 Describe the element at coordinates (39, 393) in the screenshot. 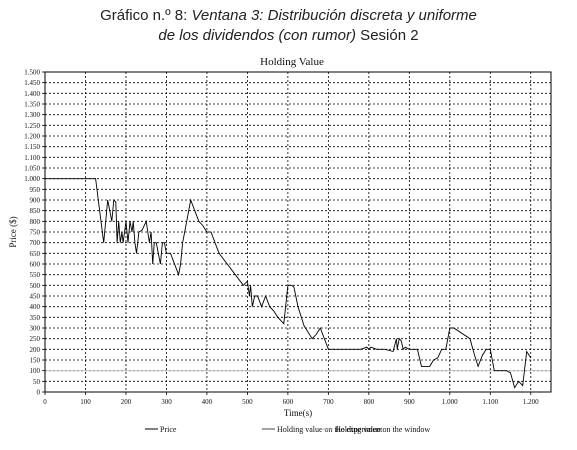

I see `y-tick-label: 0` at that location.